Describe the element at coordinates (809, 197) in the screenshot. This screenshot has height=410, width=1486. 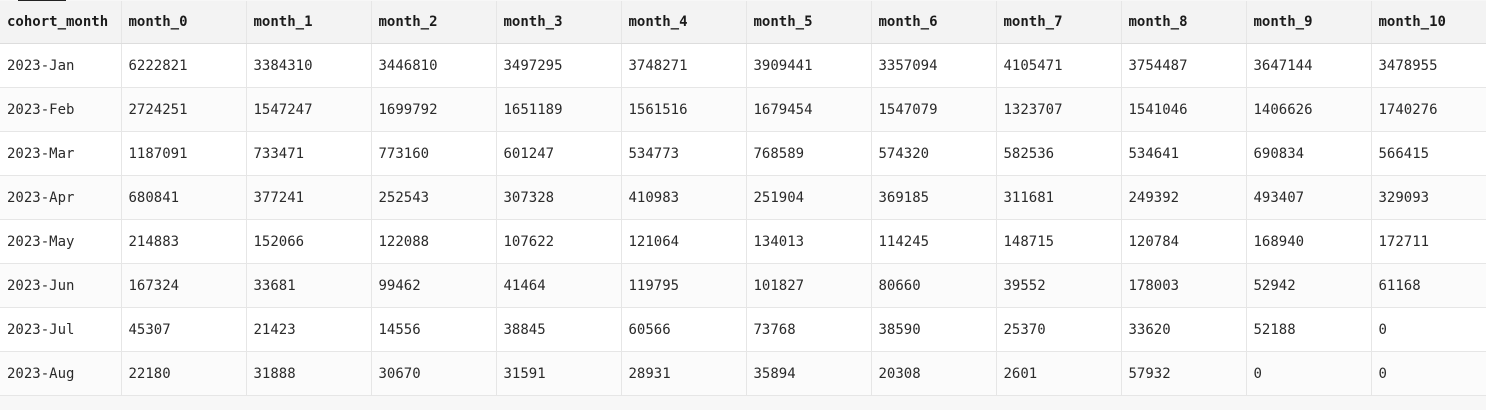
I see `table-cell: 251904` at that location.